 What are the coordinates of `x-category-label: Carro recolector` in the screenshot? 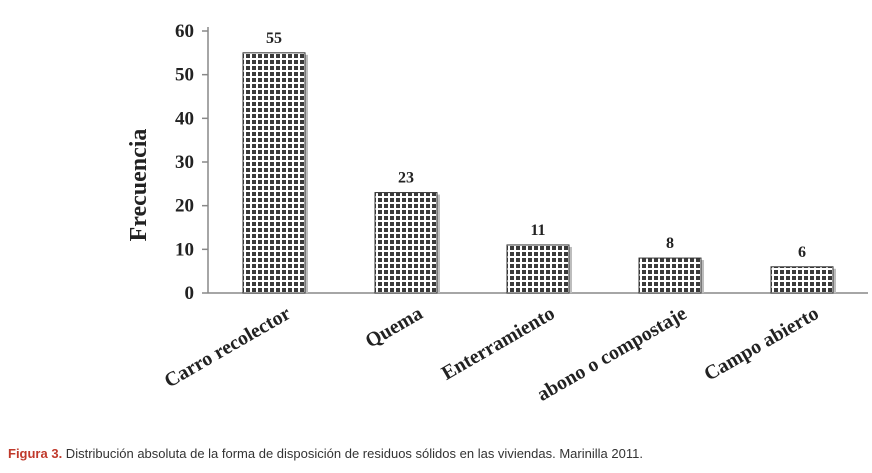 It's located at (228, 347).